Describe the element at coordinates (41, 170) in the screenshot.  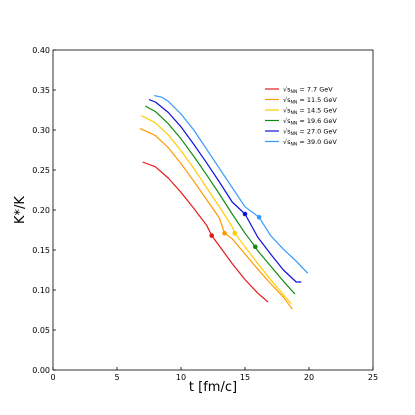
I see `y-tick-label: 0.25` at that location.